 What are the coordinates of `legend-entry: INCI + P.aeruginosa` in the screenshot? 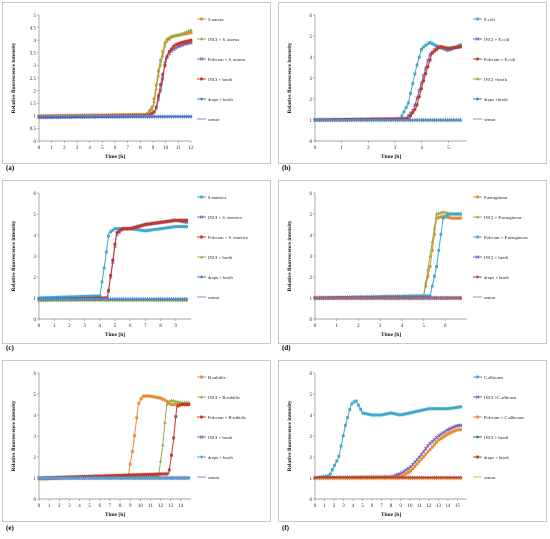 It's located at (497, 217).